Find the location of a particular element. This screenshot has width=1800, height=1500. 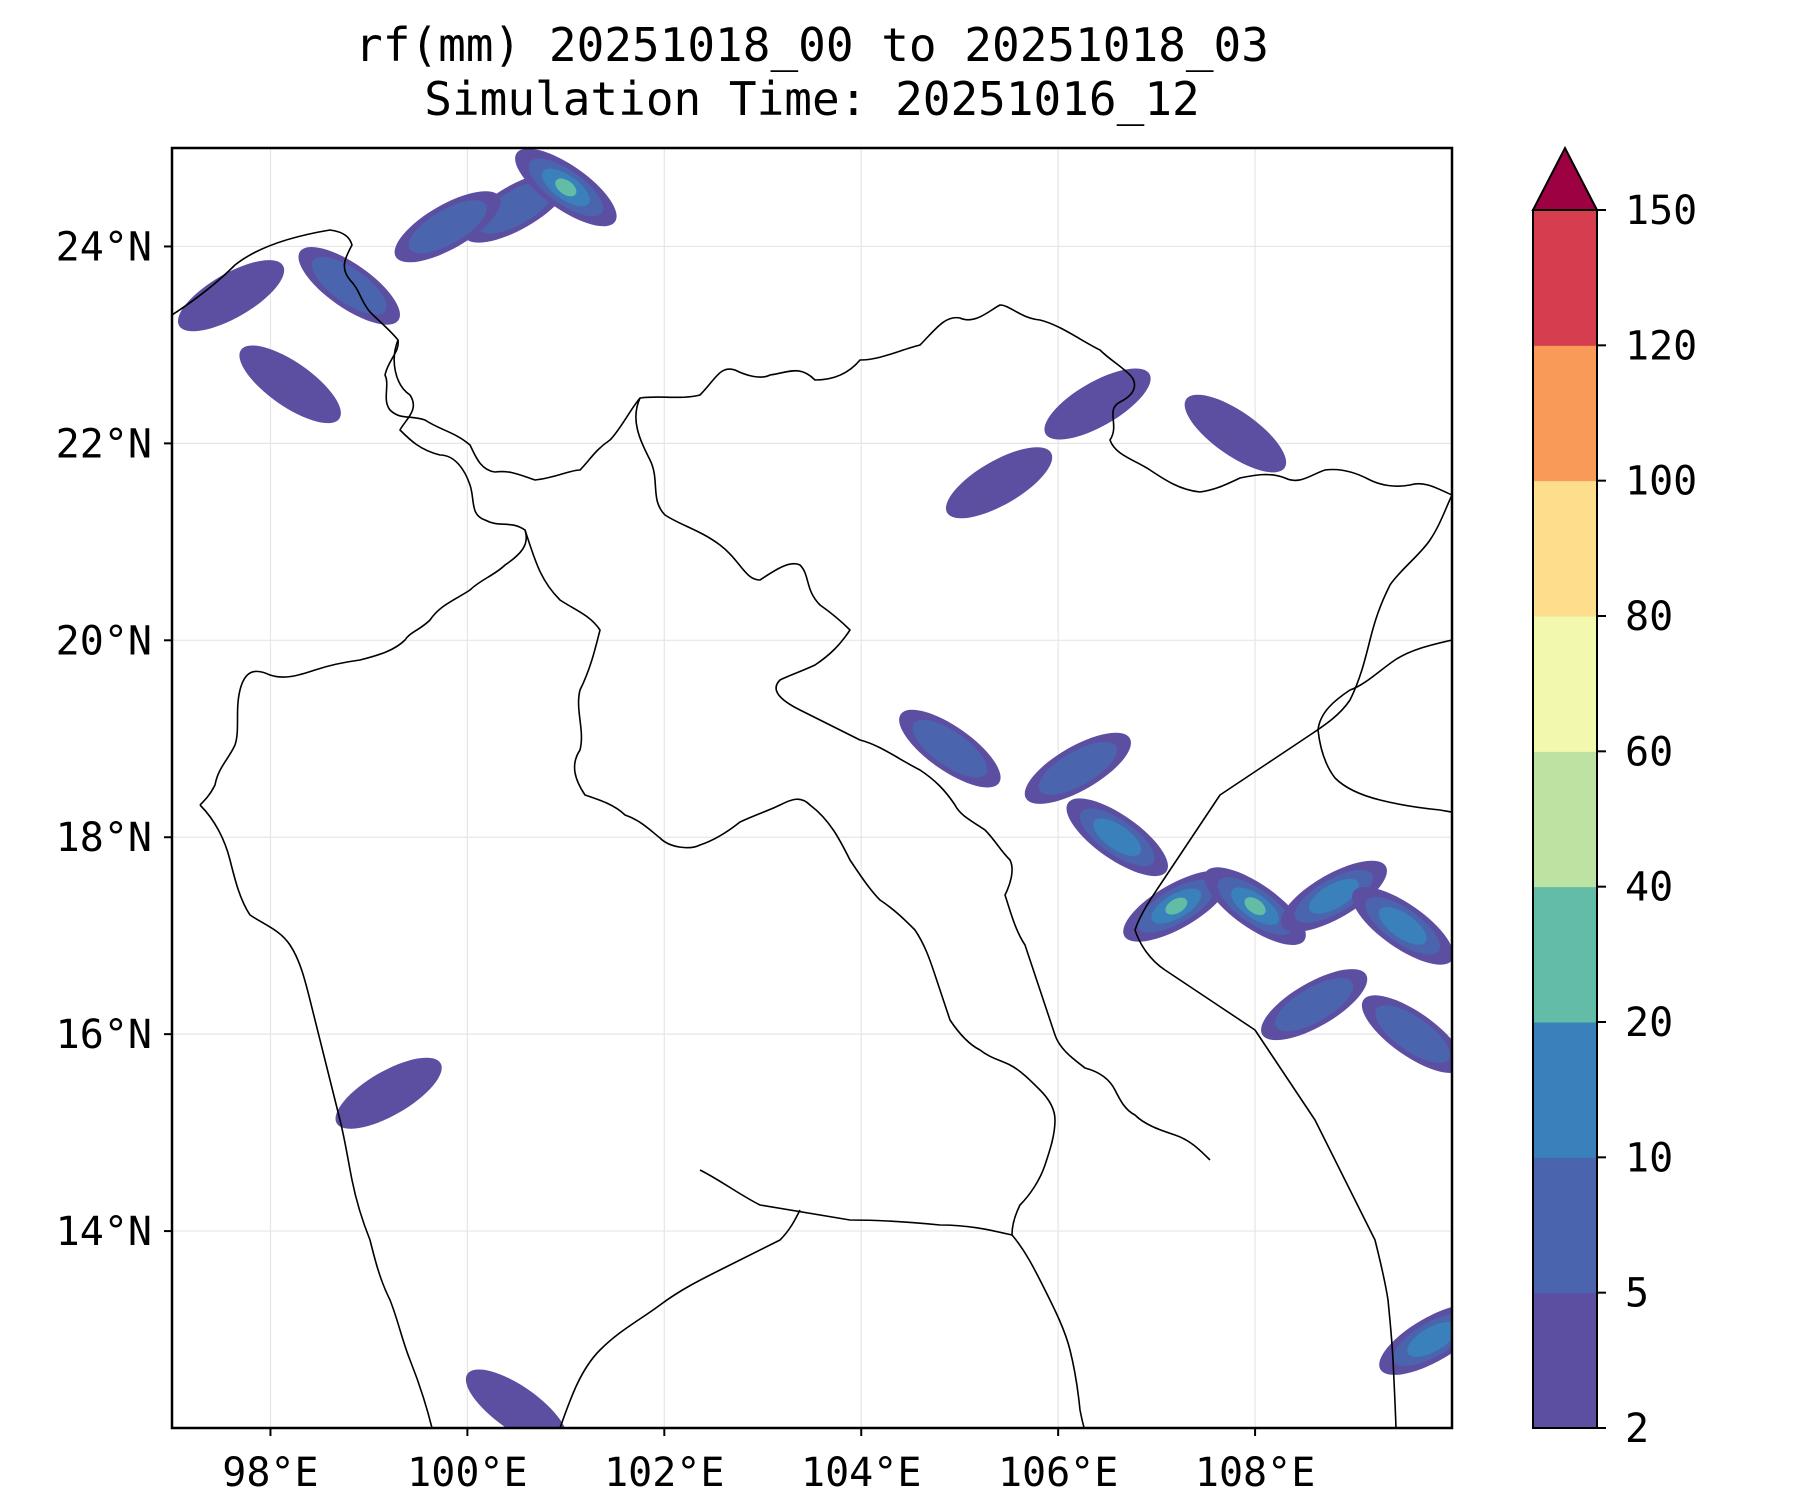

border-thailand-south is located at coordinates (316, 1116).